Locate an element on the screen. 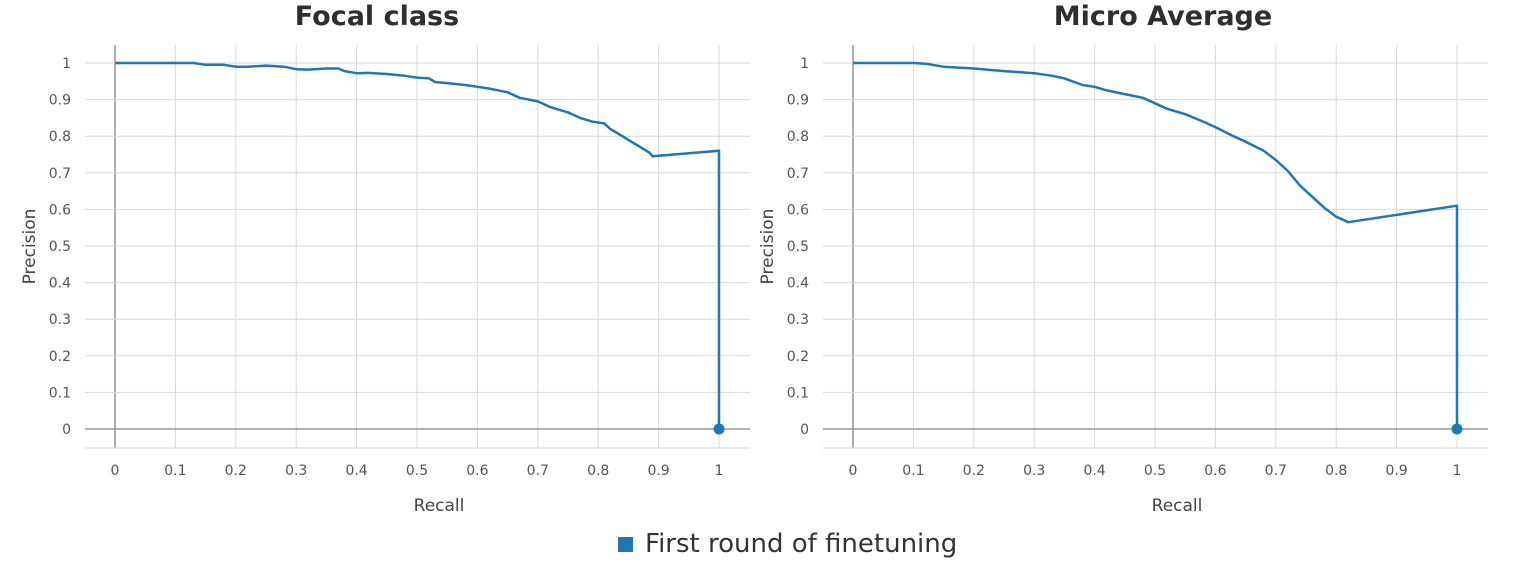 Image resolution: width=1520 pixels, height=578 pixels. legend-label: First round of finetuning is located at coordinates (801, 544).